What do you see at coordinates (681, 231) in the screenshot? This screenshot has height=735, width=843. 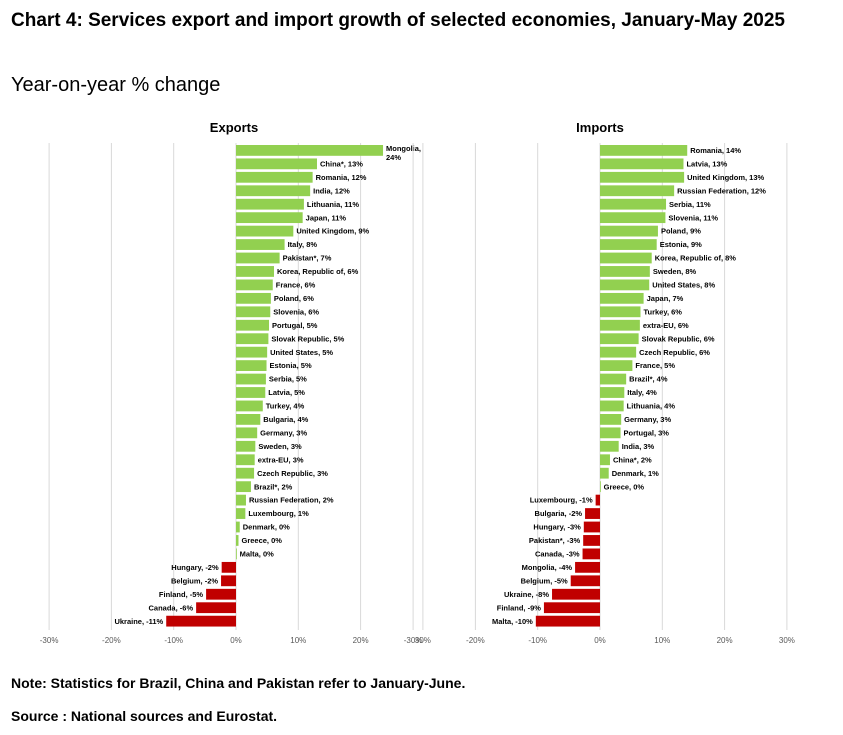 I see `imports-data-label: Poland, 9%` at bounding box center [681, 231].